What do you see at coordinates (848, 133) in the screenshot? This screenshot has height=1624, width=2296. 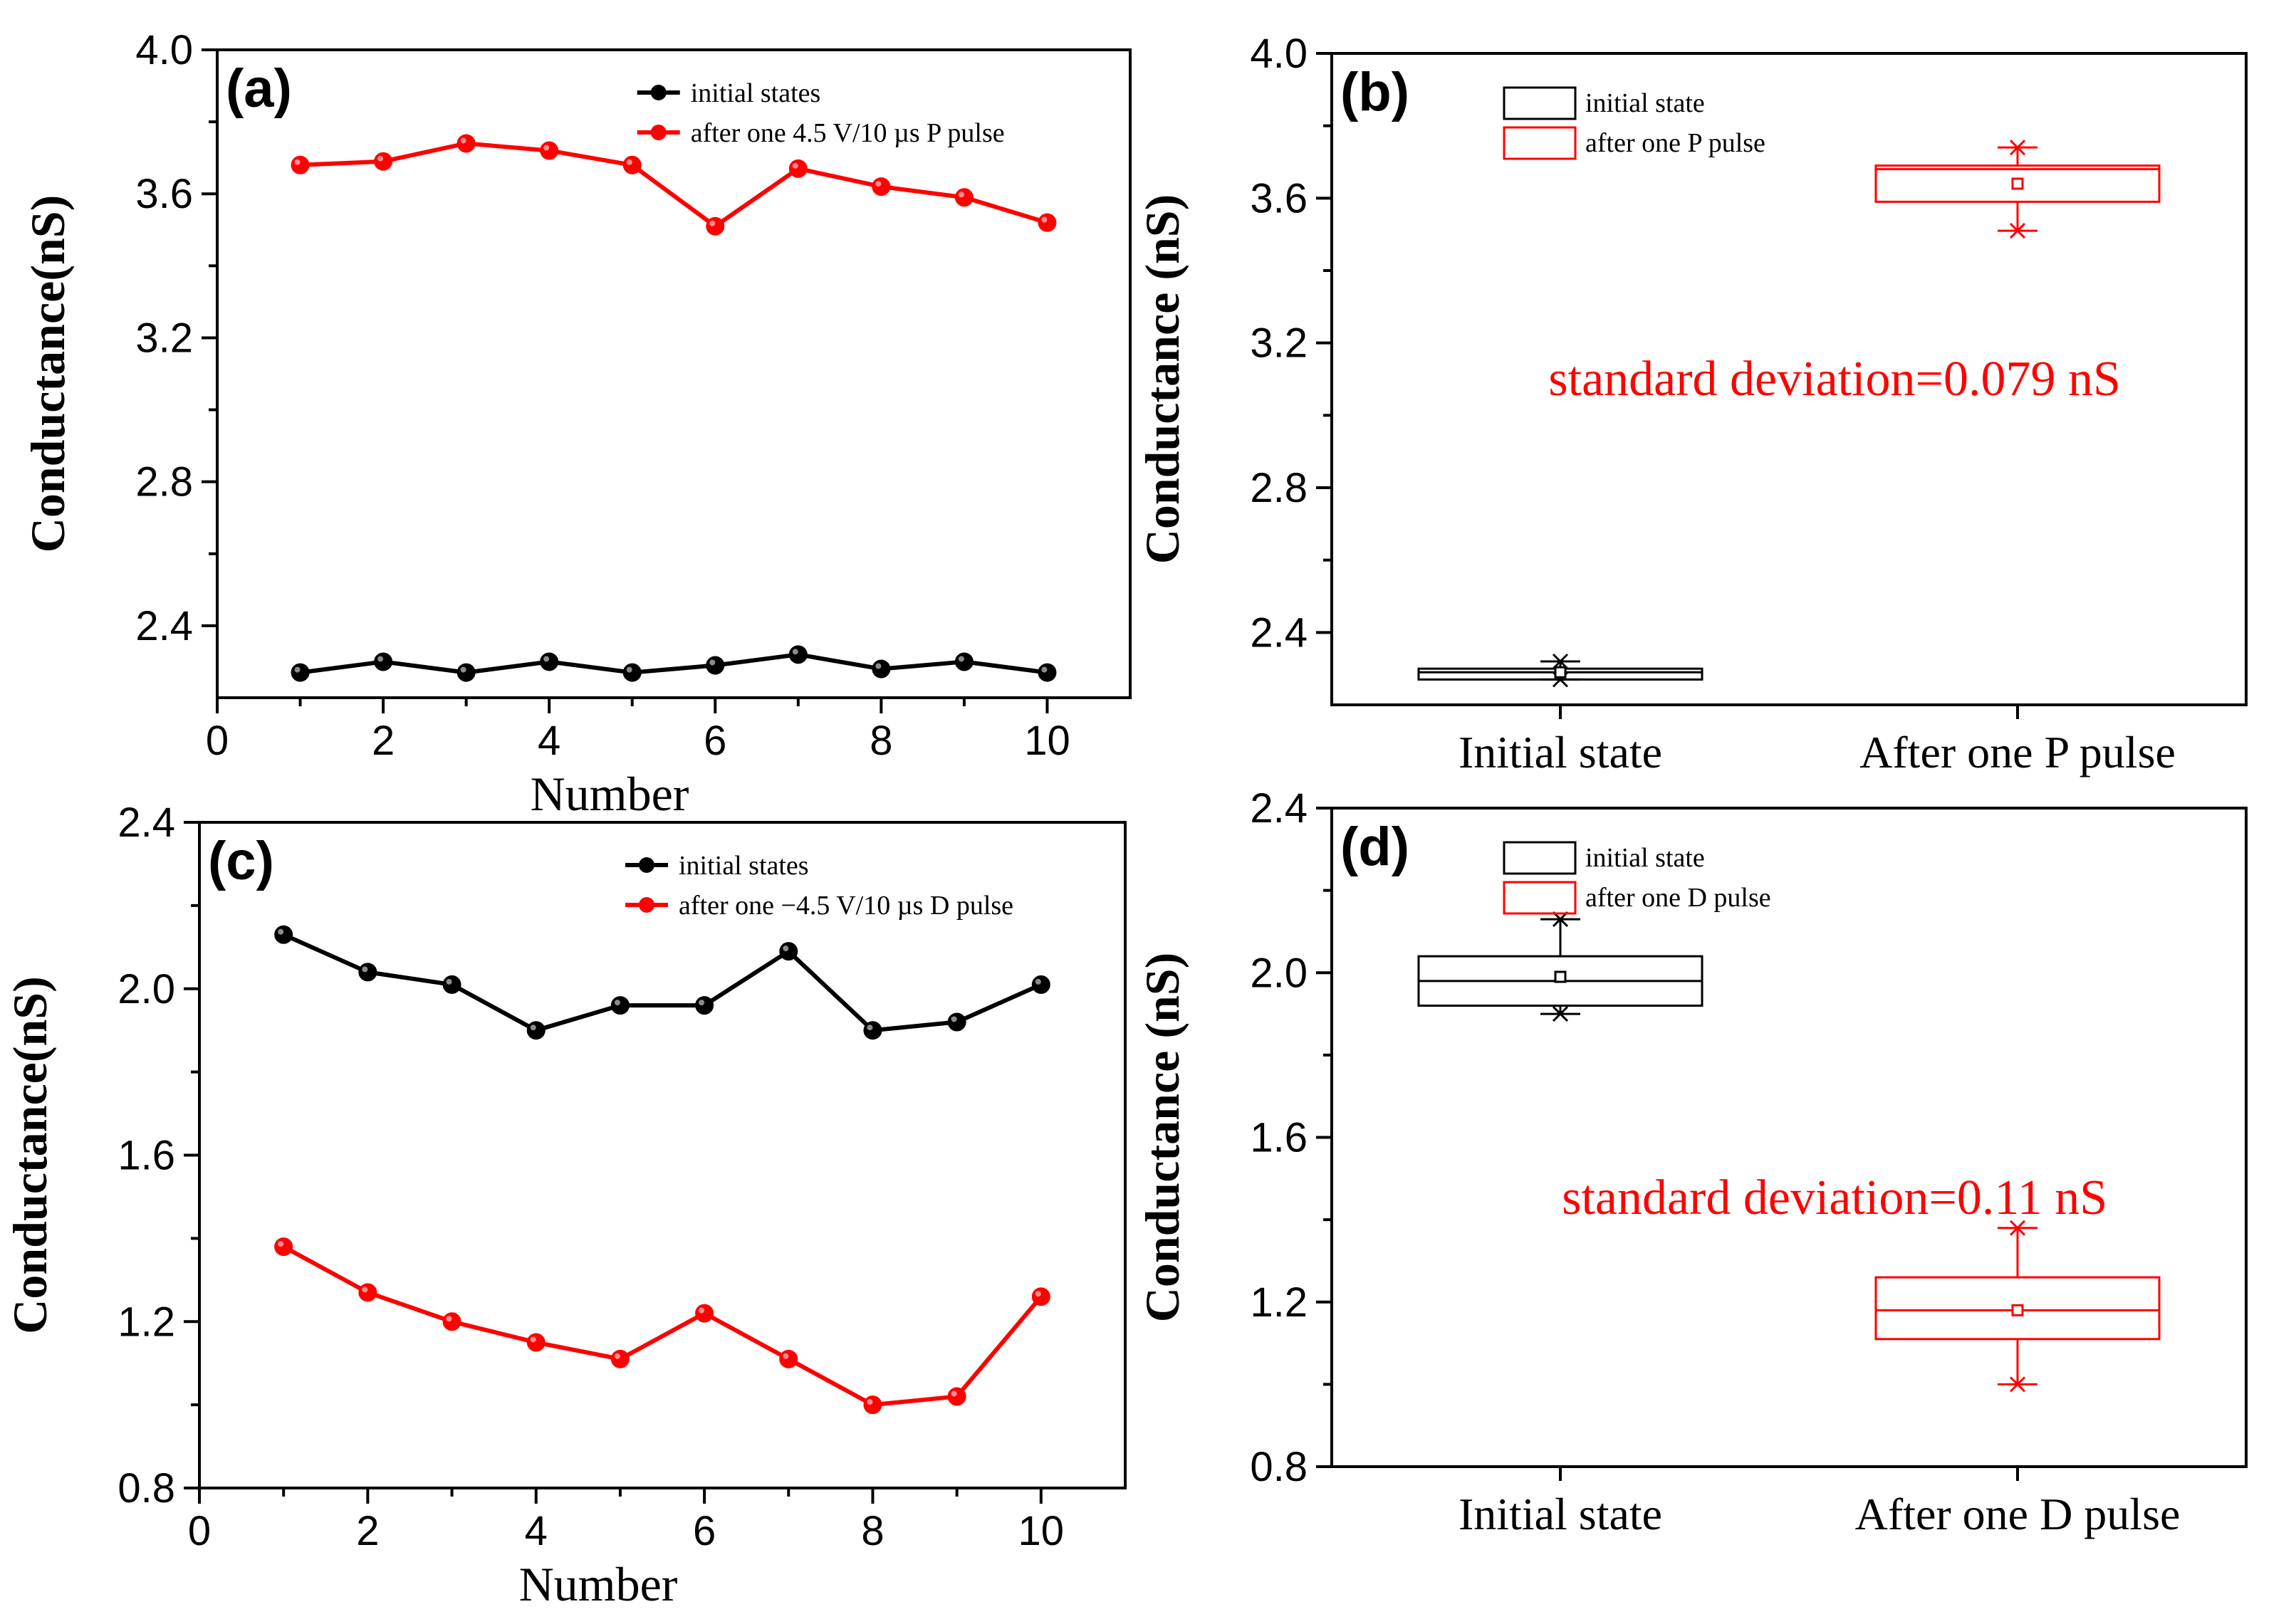 I see `legend-entry: after one 4.5 V/10 µs P pulse` at bounding box center [848, 133].